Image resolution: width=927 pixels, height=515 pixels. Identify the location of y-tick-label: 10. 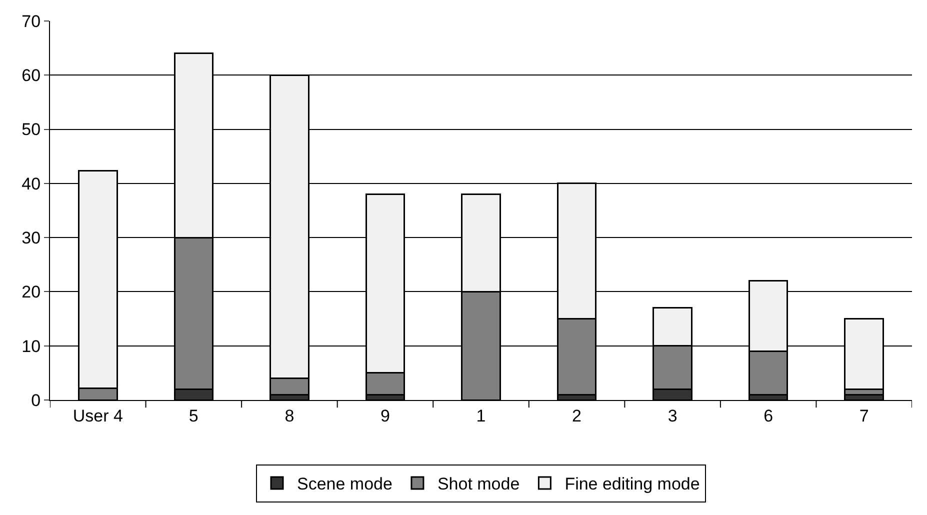
(31, 346).